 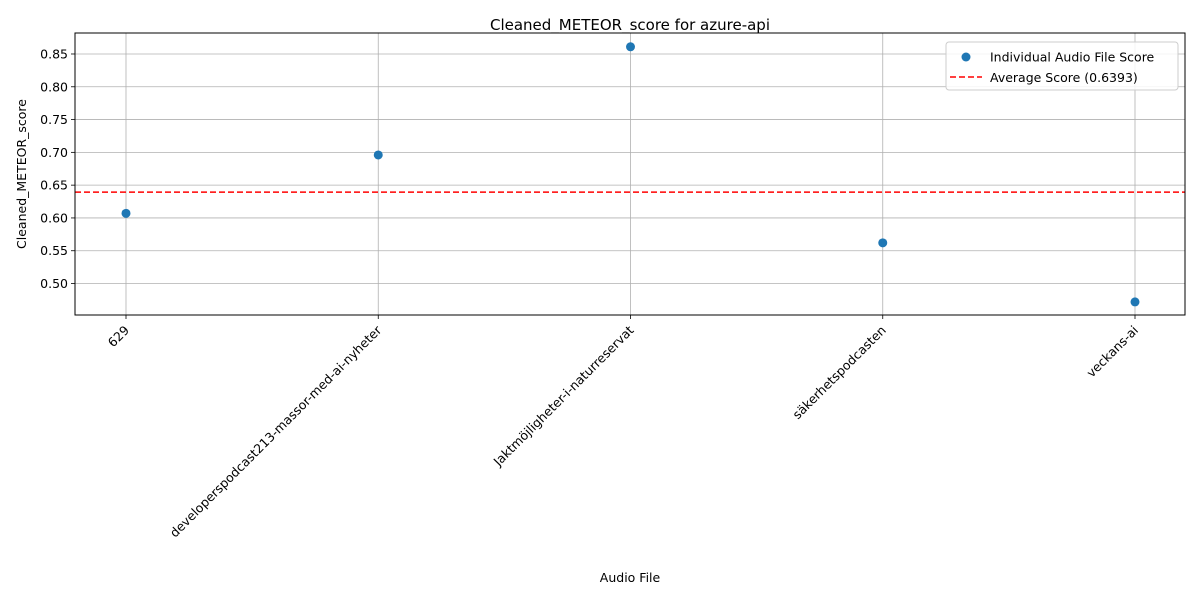 I want to click on chart-title: Cleaned_METEOR_score for azure-api, so click(x=630, y=25).